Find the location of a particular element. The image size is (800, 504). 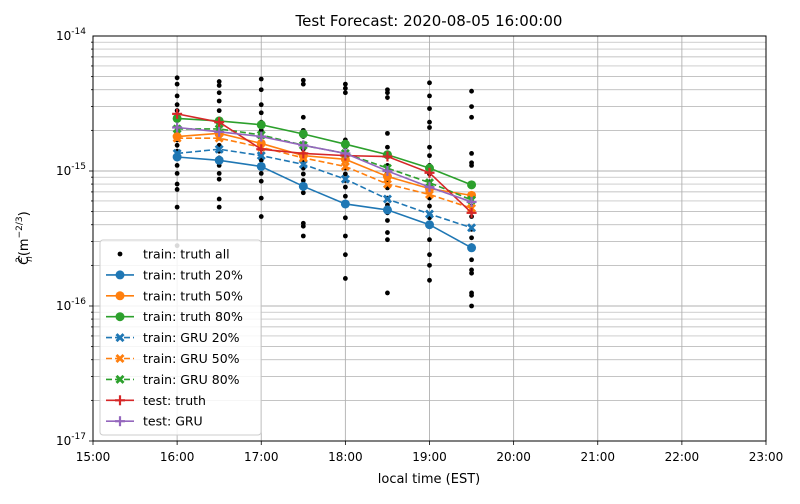

legend-entry: train: GRU 80% is located at coordinates (173, 379).